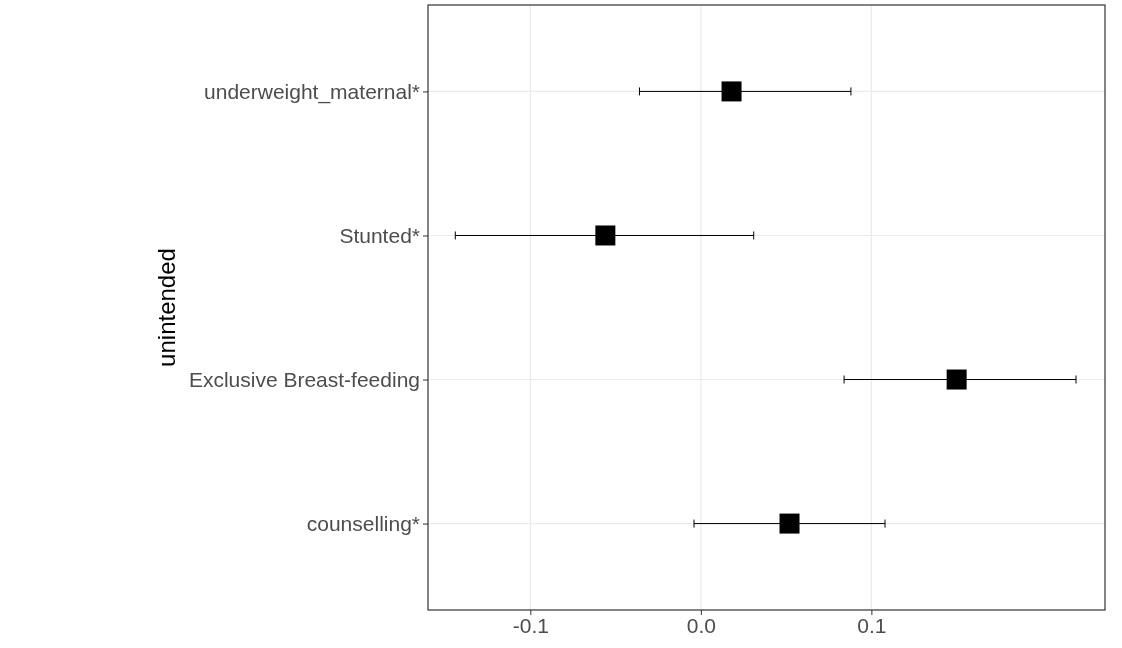 This screenshot has width=1122, height=648. What do you see at coordinates (530, 625) in the screenshot?
I see `x-tick-label: -0.1` at bounding box center [530, 625].